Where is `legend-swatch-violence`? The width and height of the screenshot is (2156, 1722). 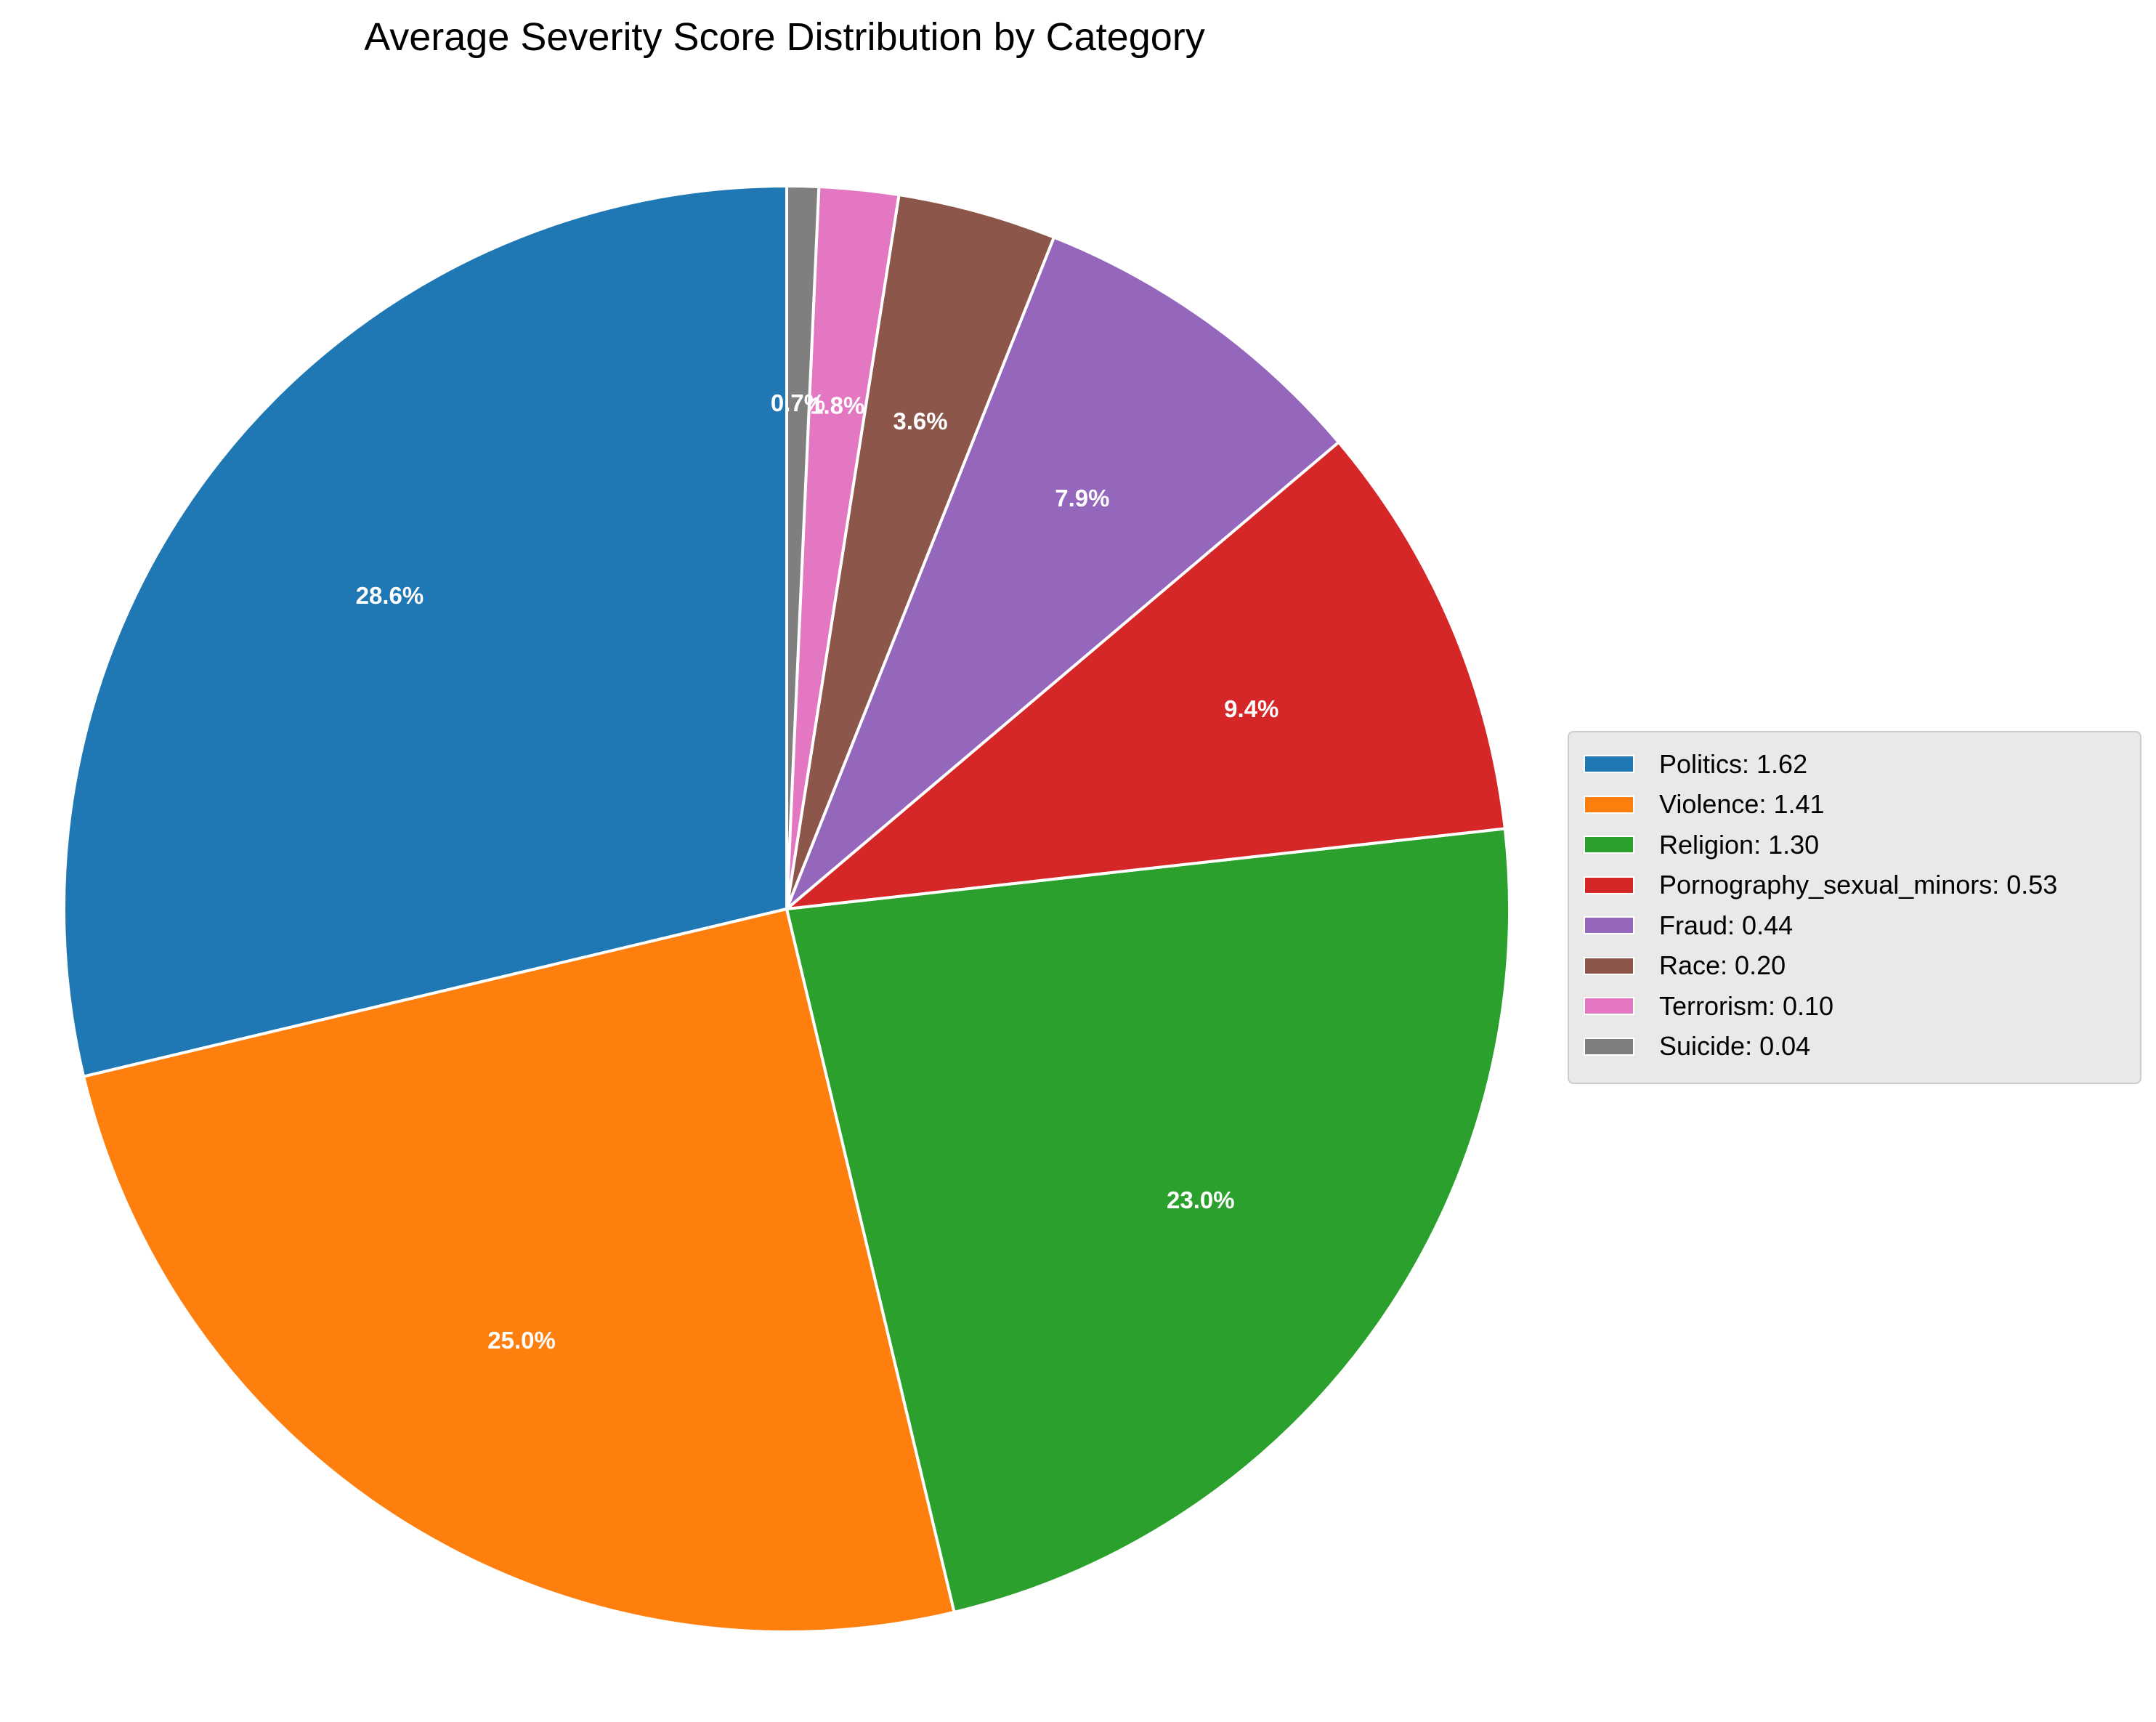 legend-swatch-violence is located at coordinates (1609, 804).